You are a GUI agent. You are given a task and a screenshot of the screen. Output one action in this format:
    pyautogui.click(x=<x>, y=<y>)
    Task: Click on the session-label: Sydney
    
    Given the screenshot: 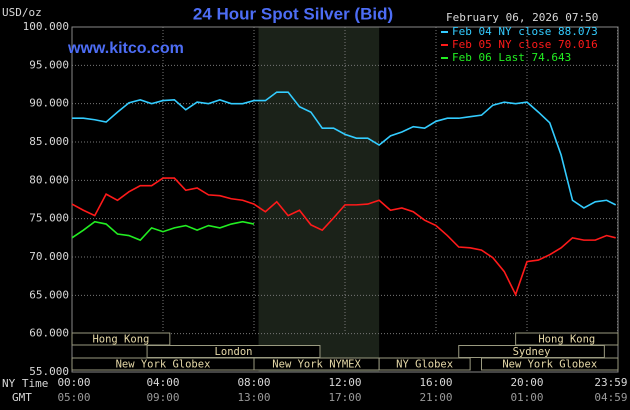 What is the action you would take?
    pyautogui.click(x=532, y=352)
    